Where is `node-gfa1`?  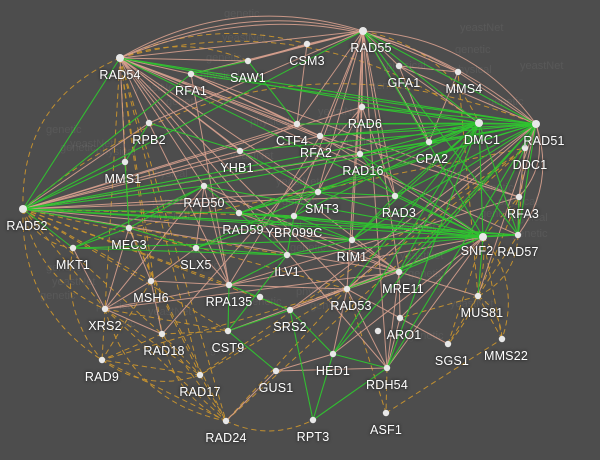 node-gfa1 is located at coordinates (399, 66).